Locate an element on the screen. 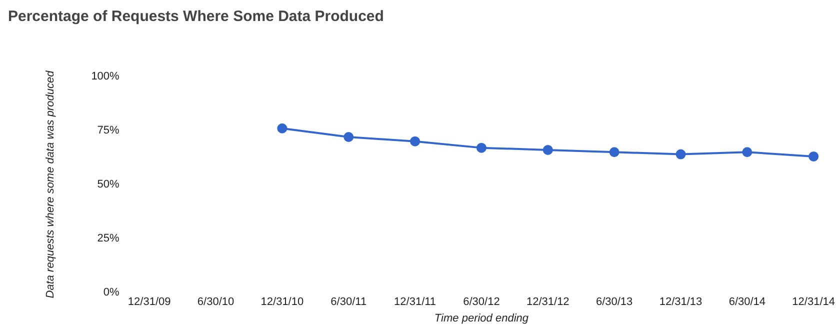 The height and width of the screenshot is (329, 838). chart-title: Percentage of Requests Where Some Data Produced is located at coordinates (196, 16).